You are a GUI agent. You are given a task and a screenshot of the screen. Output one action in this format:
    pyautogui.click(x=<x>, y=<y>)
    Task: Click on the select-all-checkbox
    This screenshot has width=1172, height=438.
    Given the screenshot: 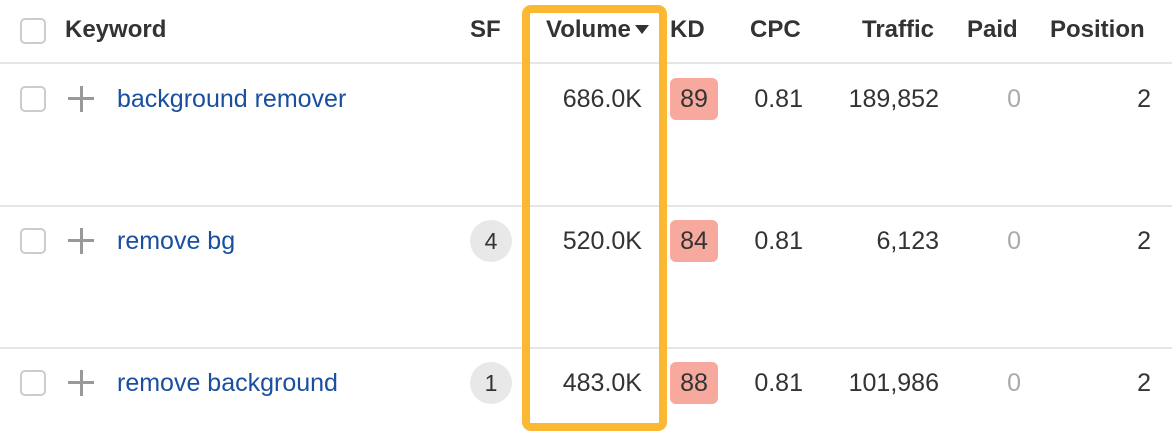 What is the action you would take?
    pyautogui.click(x=33, y=31)
    